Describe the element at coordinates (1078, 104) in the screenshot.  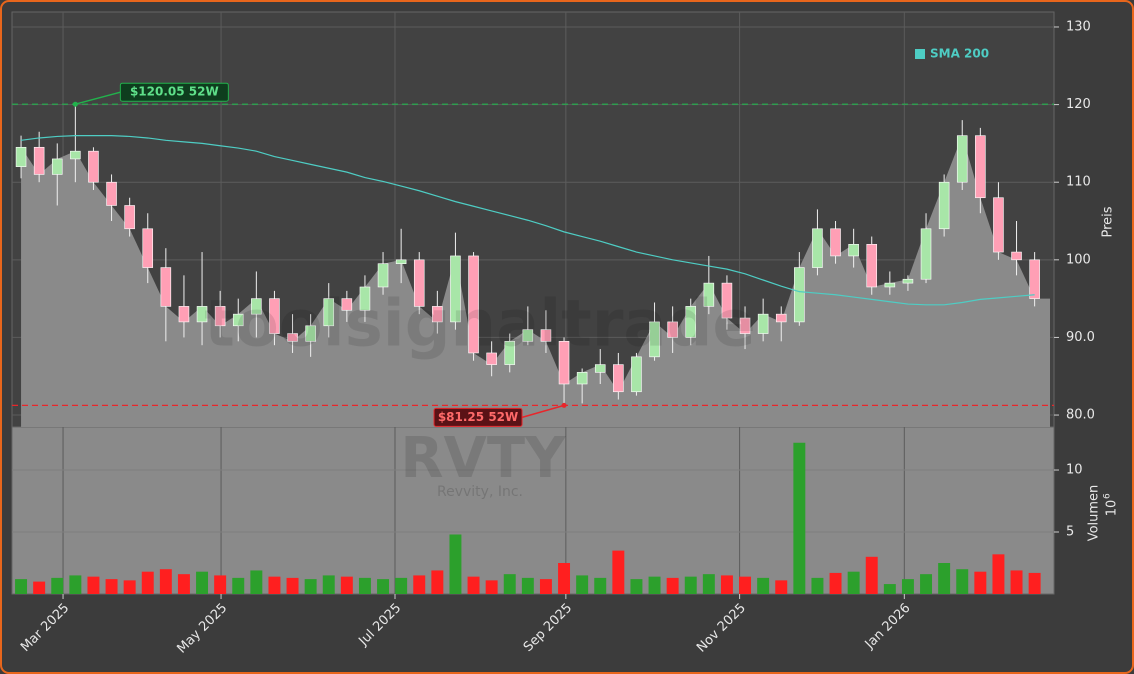
I see `y-tick-label: 120` at that location.